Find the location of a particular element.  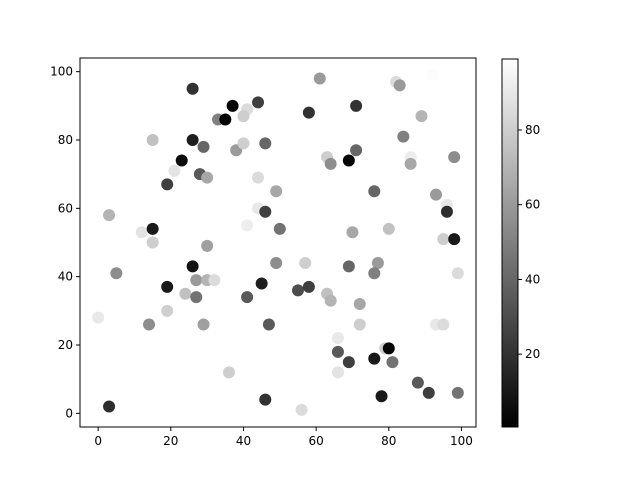

x-tick-label: 80 is located at coordinates (388, 441).